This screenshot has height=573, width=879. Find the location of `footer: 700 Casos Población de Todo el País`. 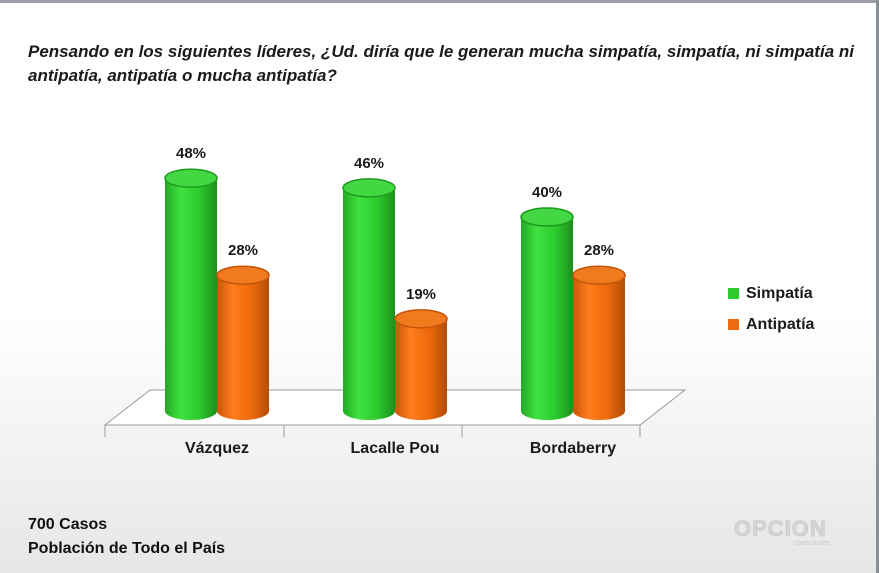

footer: 700 Casos Población de Todo el País is located at coordinates (126, 537).